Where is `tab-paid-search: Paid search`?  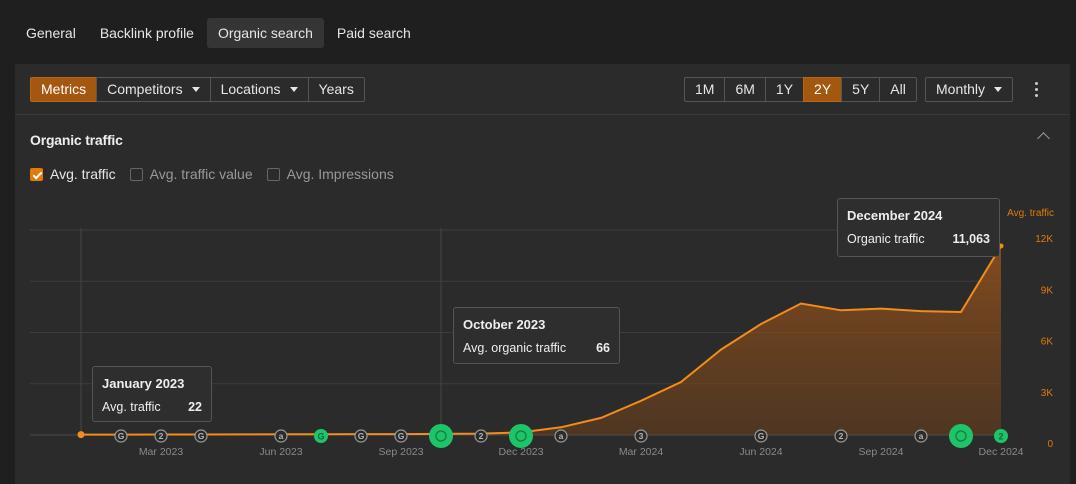 tab-paid-search: Paid search is located at coordinates (373, 33).